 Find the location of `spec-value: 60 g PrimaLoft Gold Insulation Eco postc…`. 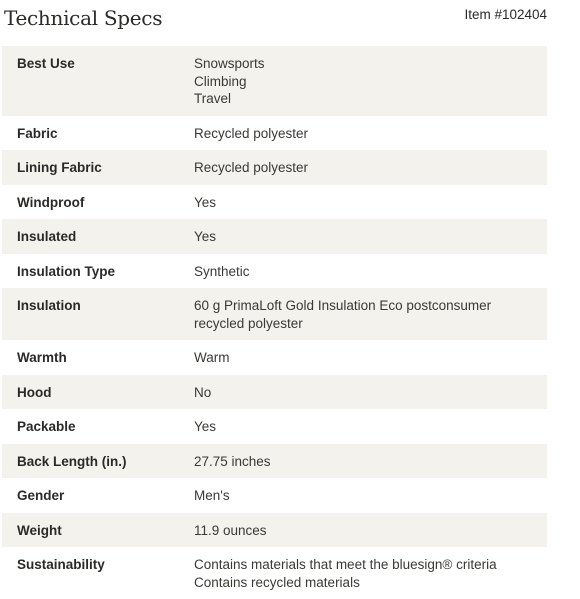

spec-value: 60 g PrimaLoft Gold Insulation Eco postc… is located at coordinates (370, 314).